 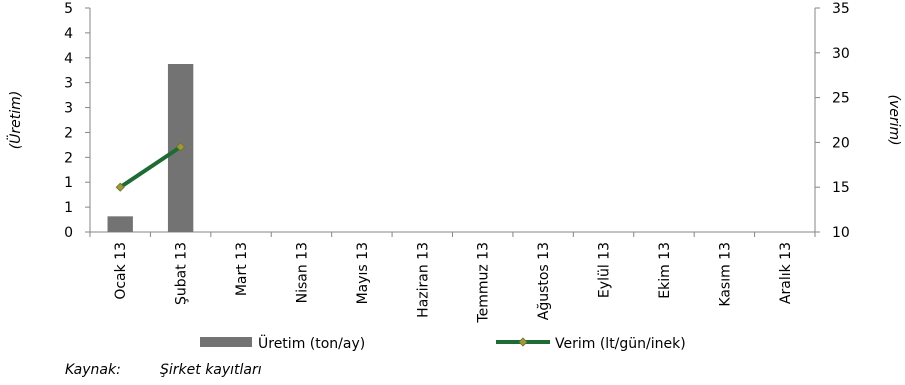 I want to click on x-tick-label: Ocak 13, so click(x=121, y=271).